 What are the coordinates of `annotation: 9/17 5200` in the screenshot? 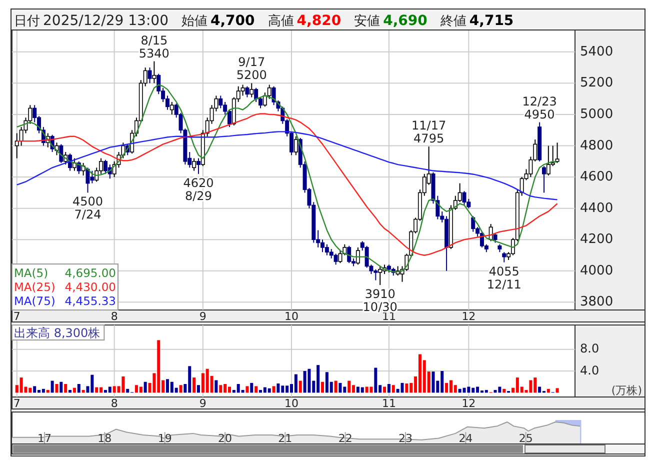 It's located at (251, 68).